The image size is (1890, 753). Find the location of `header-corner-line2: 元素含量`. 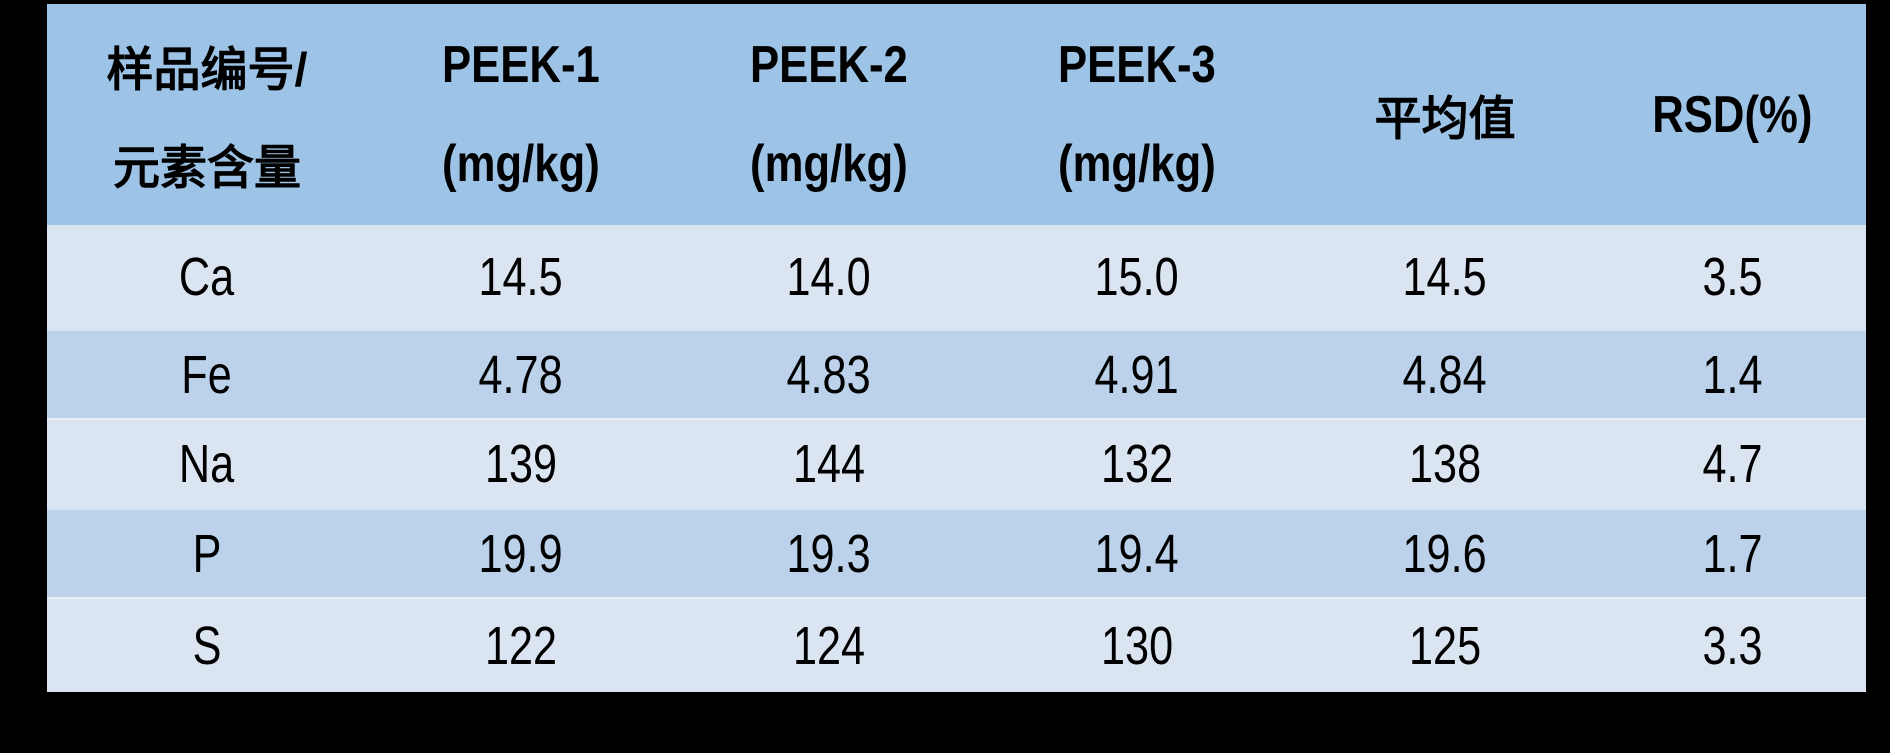

header-corner-line2: 元素含量 is located at coordinates (207, 168).